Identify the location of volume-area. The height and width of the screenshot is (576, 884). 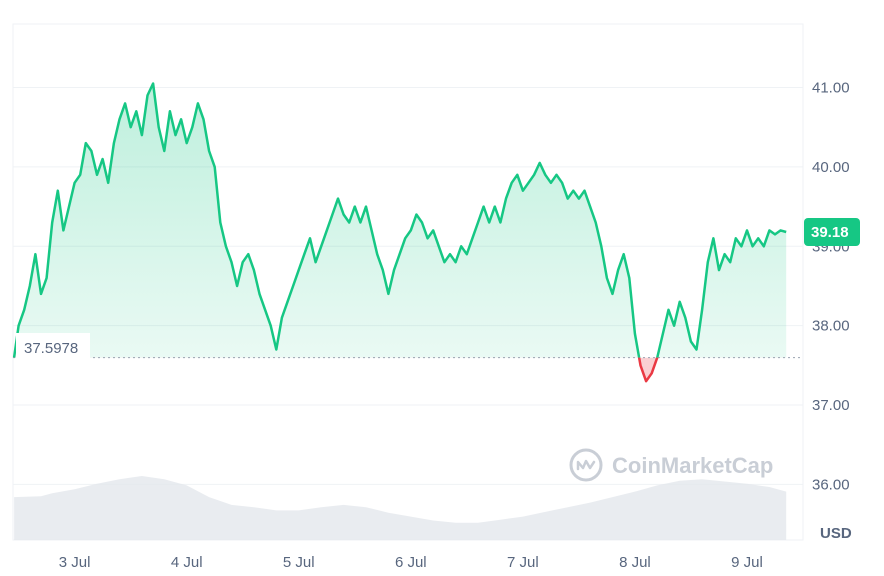
(400, 508).